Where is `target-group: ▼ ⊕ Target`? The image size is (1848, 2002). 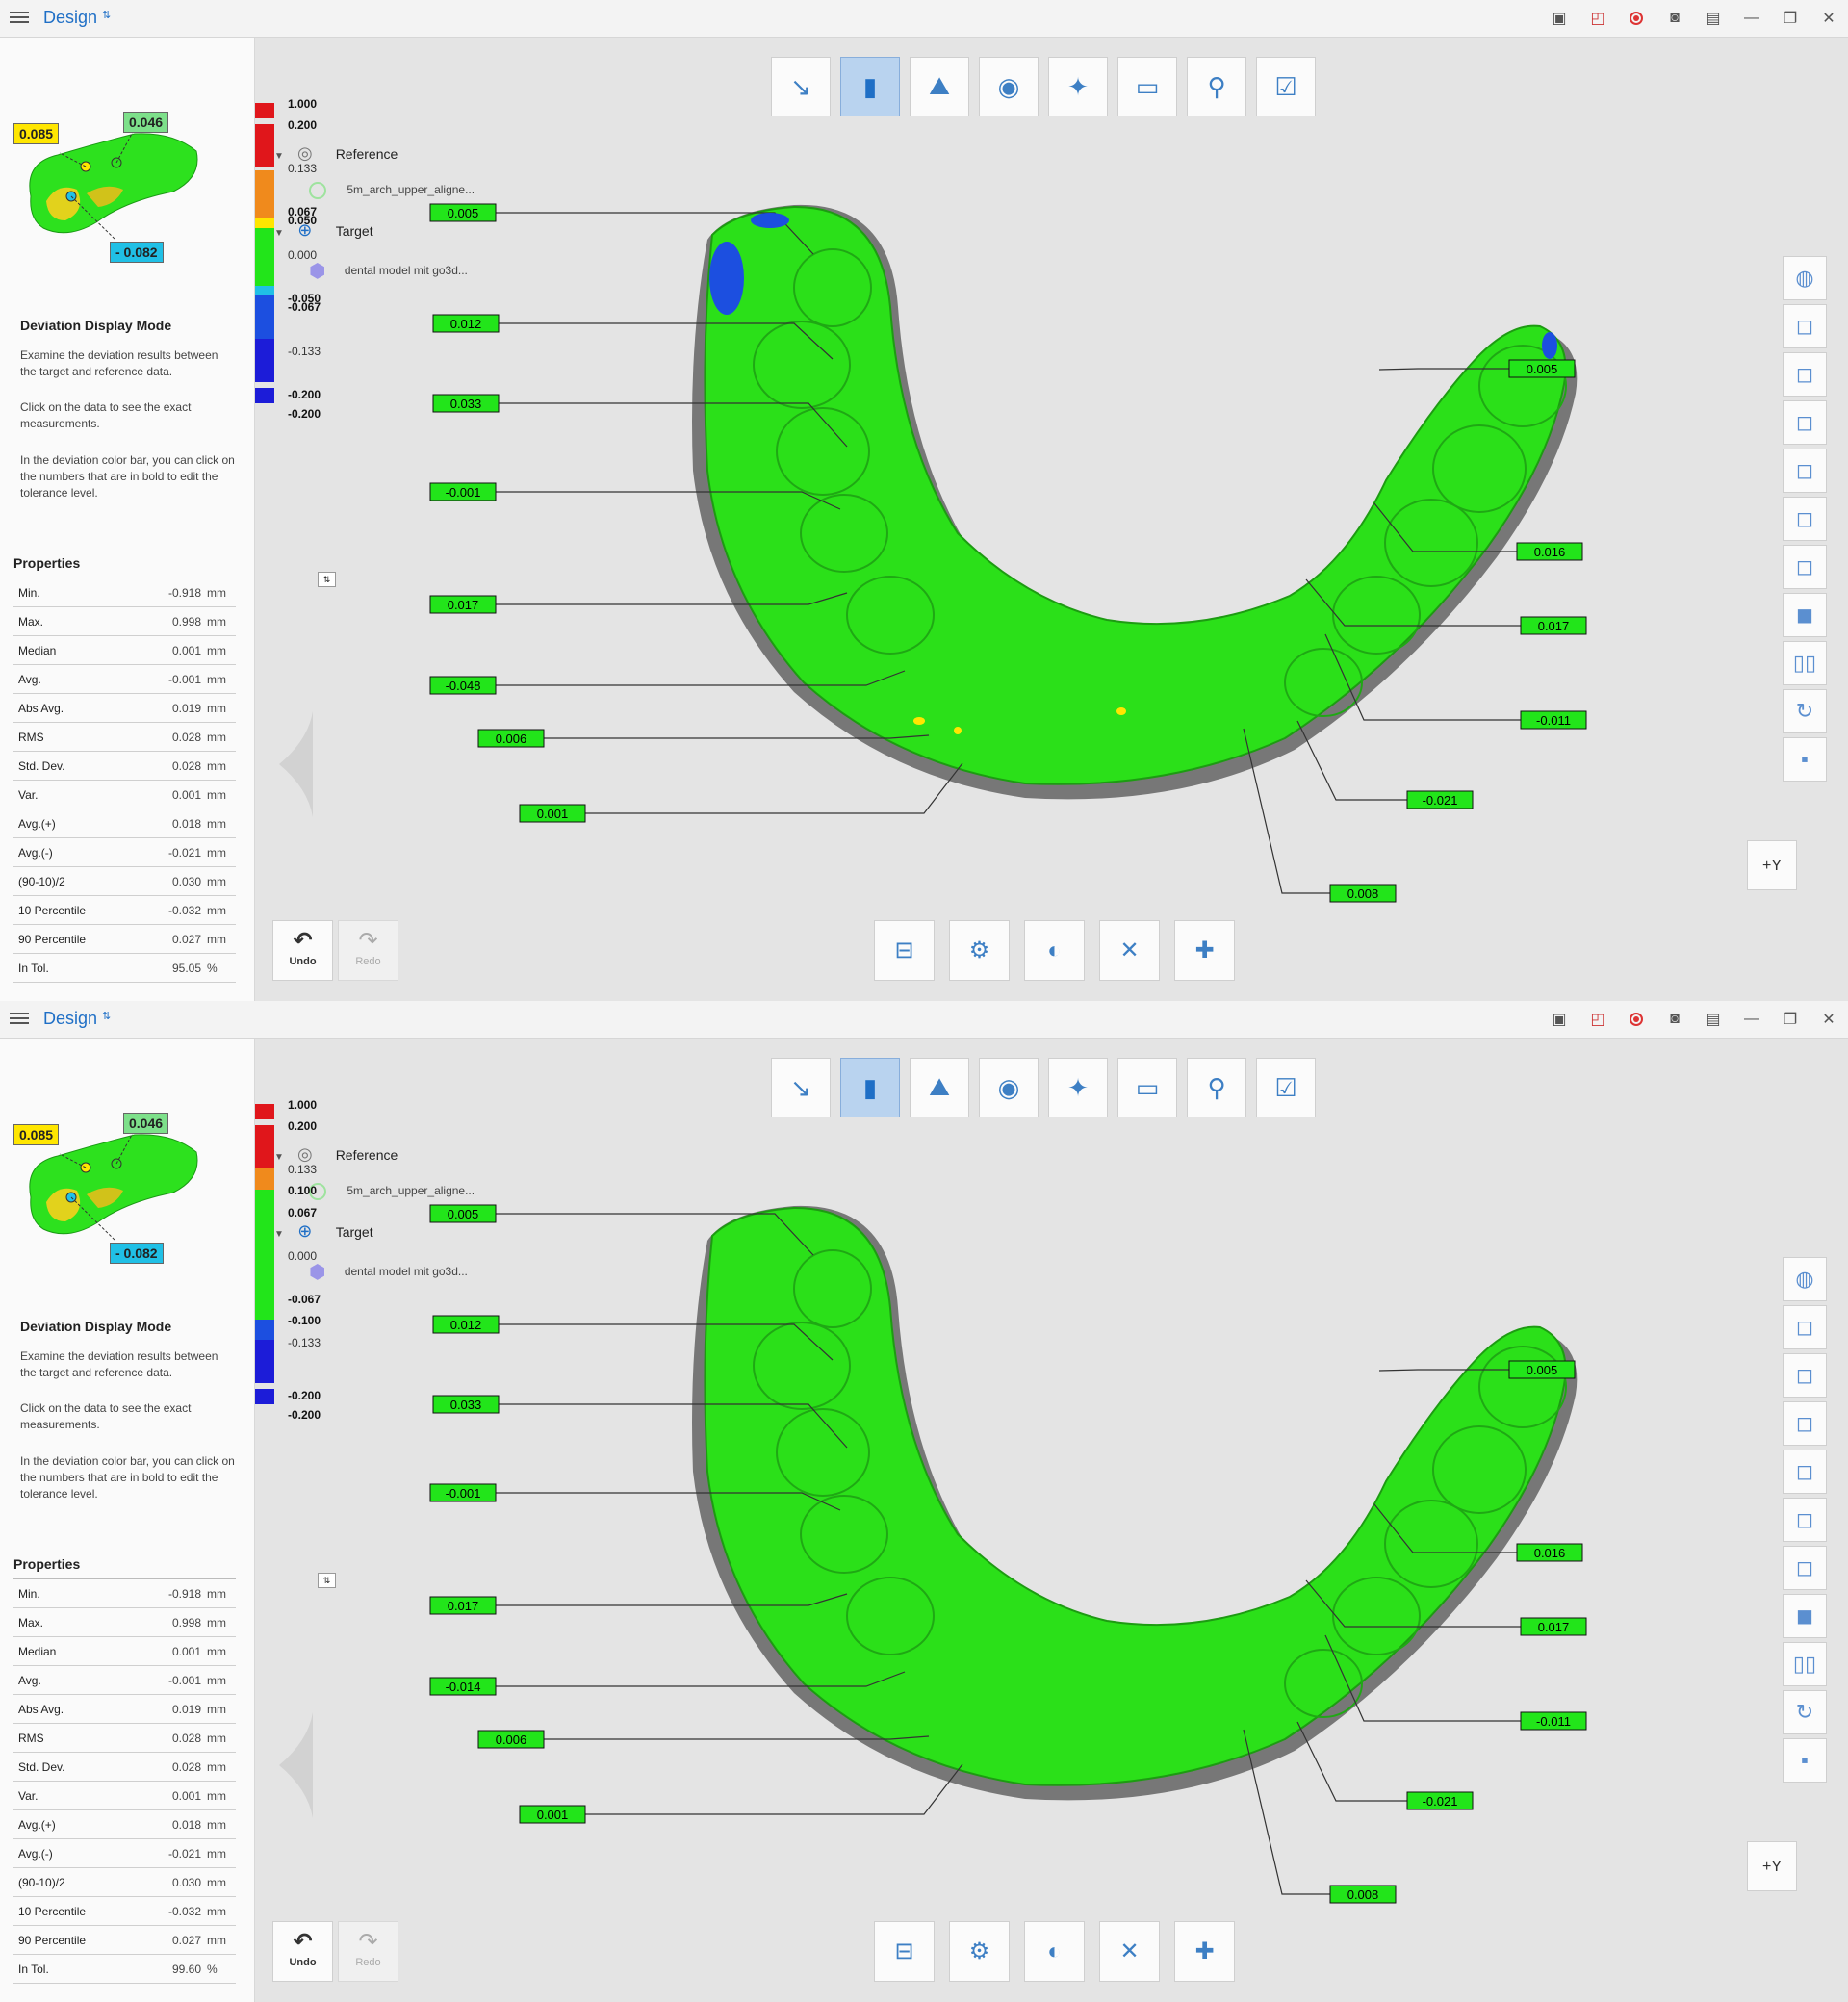
target-group: ▼ ⊕ Target is located at coordinates (323, 1231).